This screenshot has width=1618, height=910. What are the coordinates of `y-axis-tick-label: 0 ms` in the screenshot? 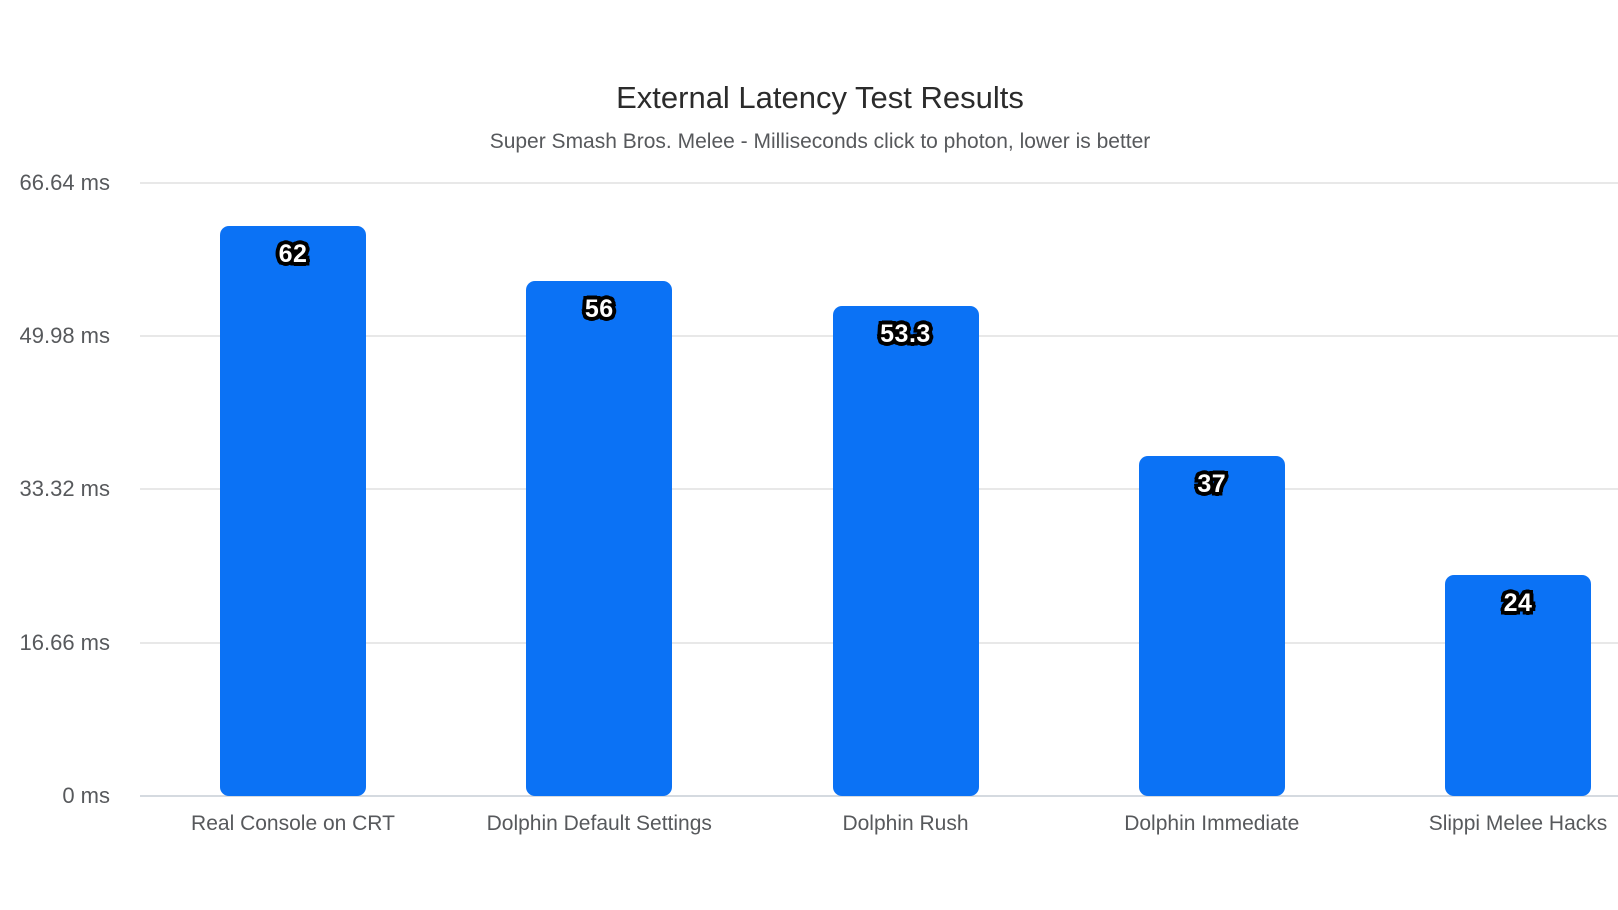 It's located at (86, 795).